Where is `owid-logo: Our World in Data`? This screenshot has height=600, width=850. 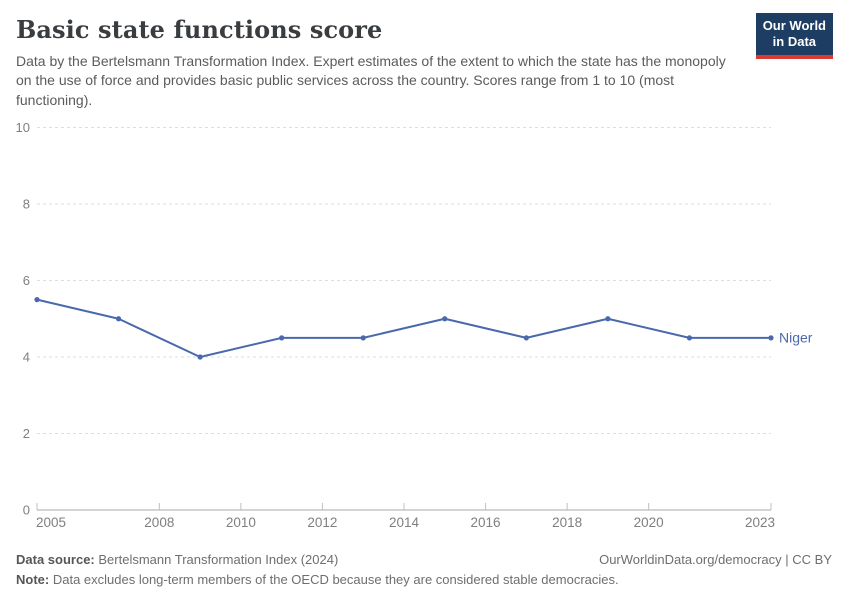 owid-logo: Our World in Data is located at coordinates (794, 36).